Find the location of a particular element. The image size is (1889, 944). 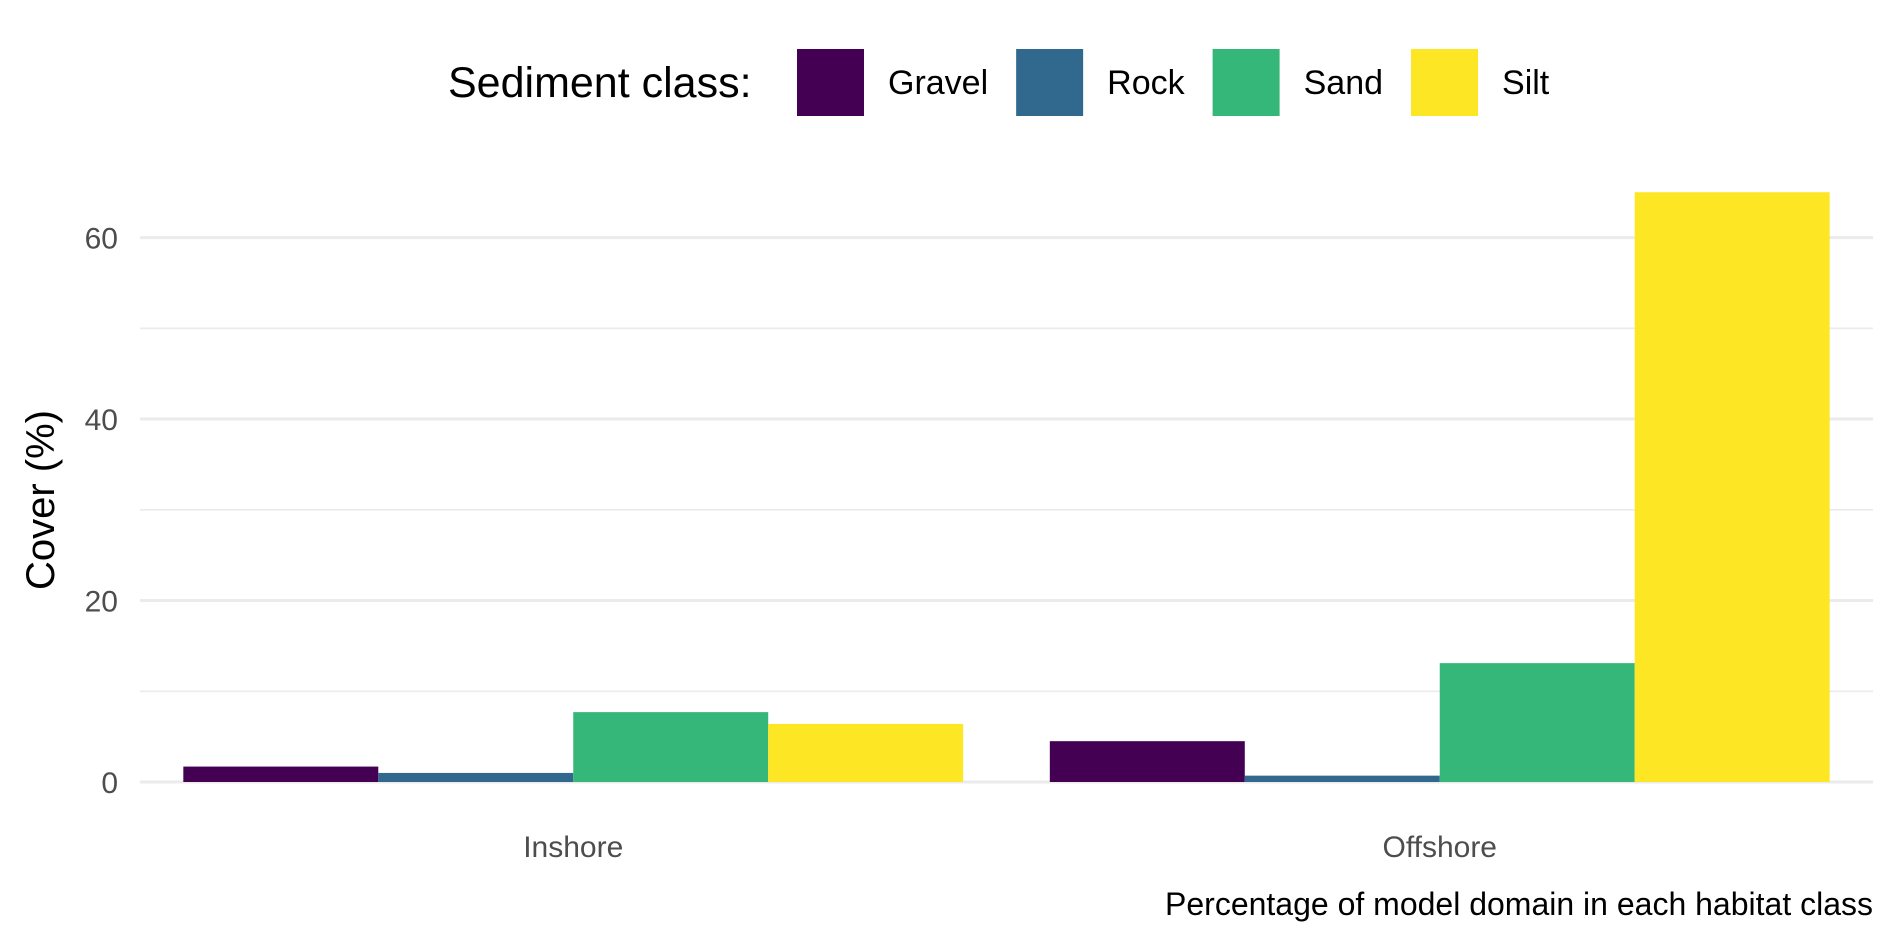

bar-gravel-inshore is located at coordinates (281, 774).